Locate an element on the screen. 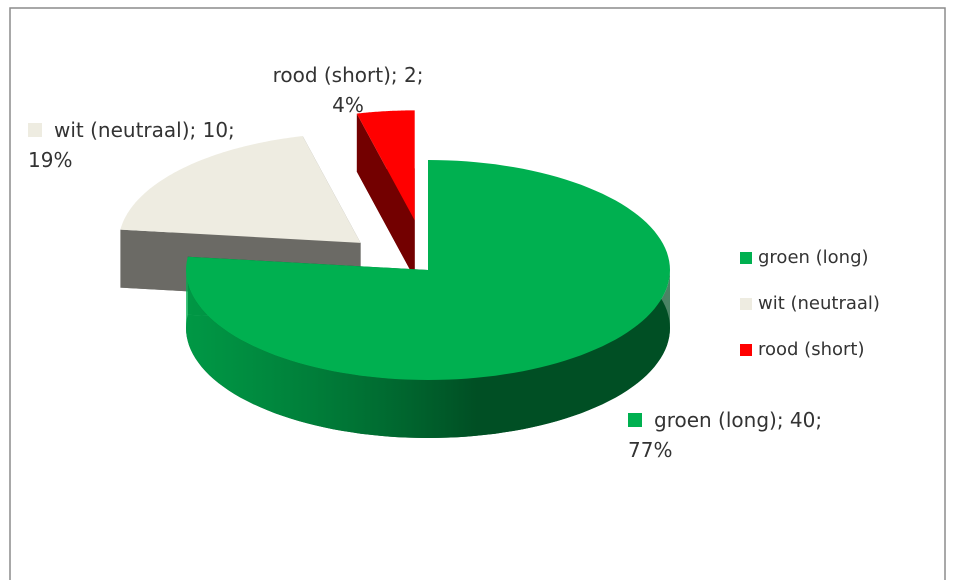 Image resolution: width=957 pixels, height=580 pixels. data-label-text: rood (short); 2; 4% is located at coordinates (348, 90).